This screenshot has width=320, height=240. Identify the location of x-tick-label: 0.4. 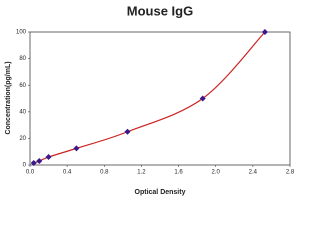
(67, 173).